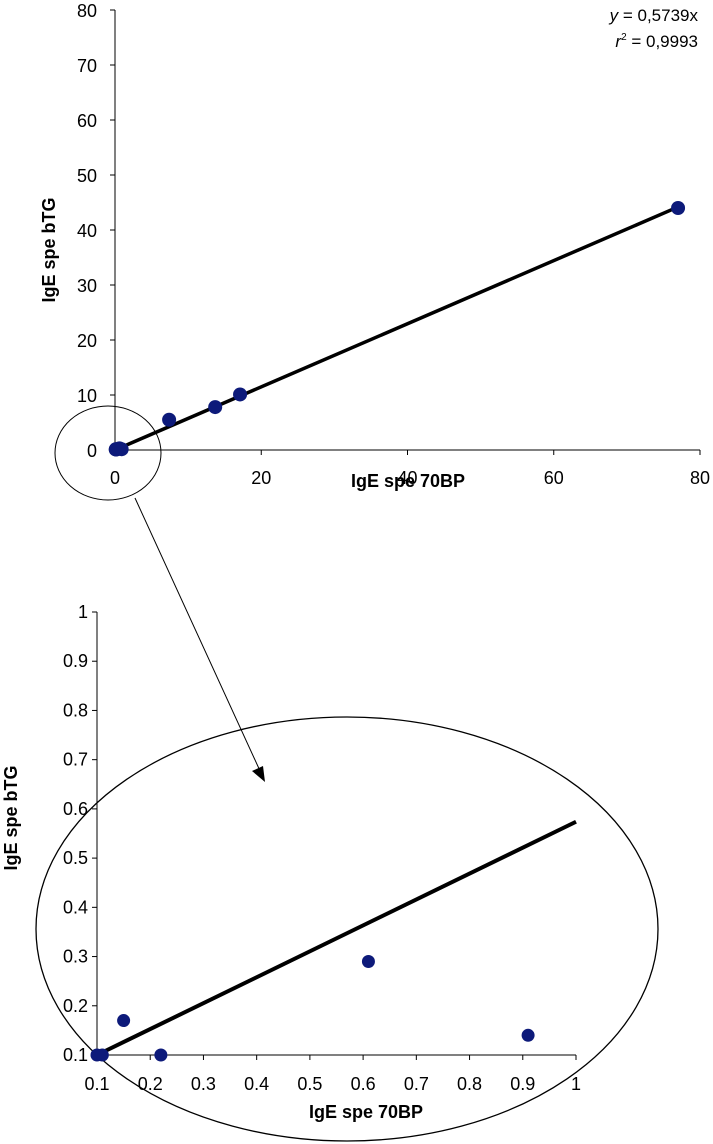  Describe the element at coordinates (87, 176) in the screenshot. I see `y-tick-label: 50` at that location.